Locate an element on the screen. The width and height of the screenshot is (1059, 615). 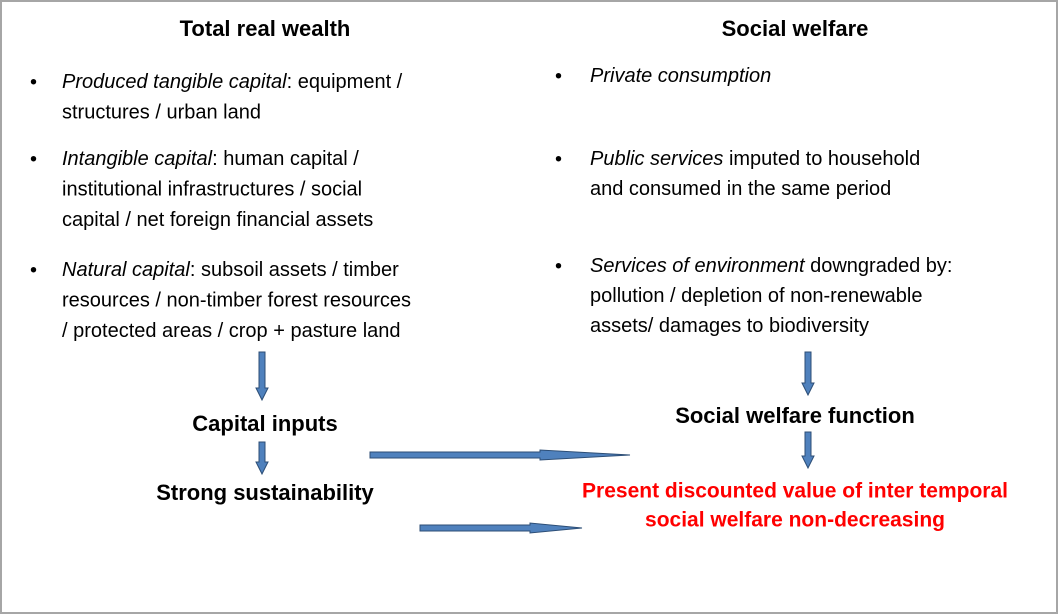
strong-sustainability: Strong sustainability is located at coordinates (265, 492).